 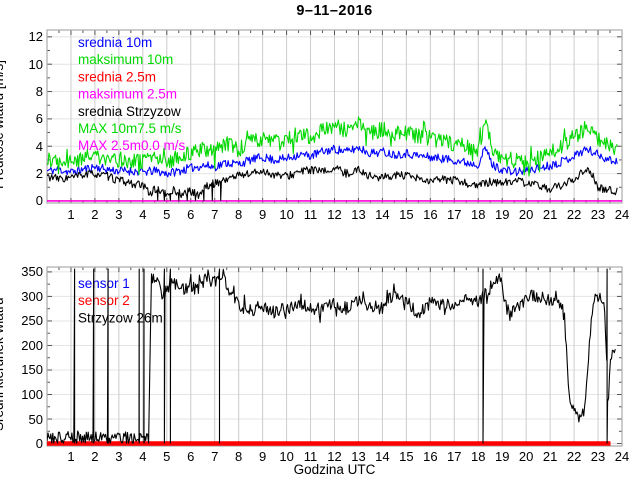 I want to click on y-tick-label: 10, so click(x=35, y=64).